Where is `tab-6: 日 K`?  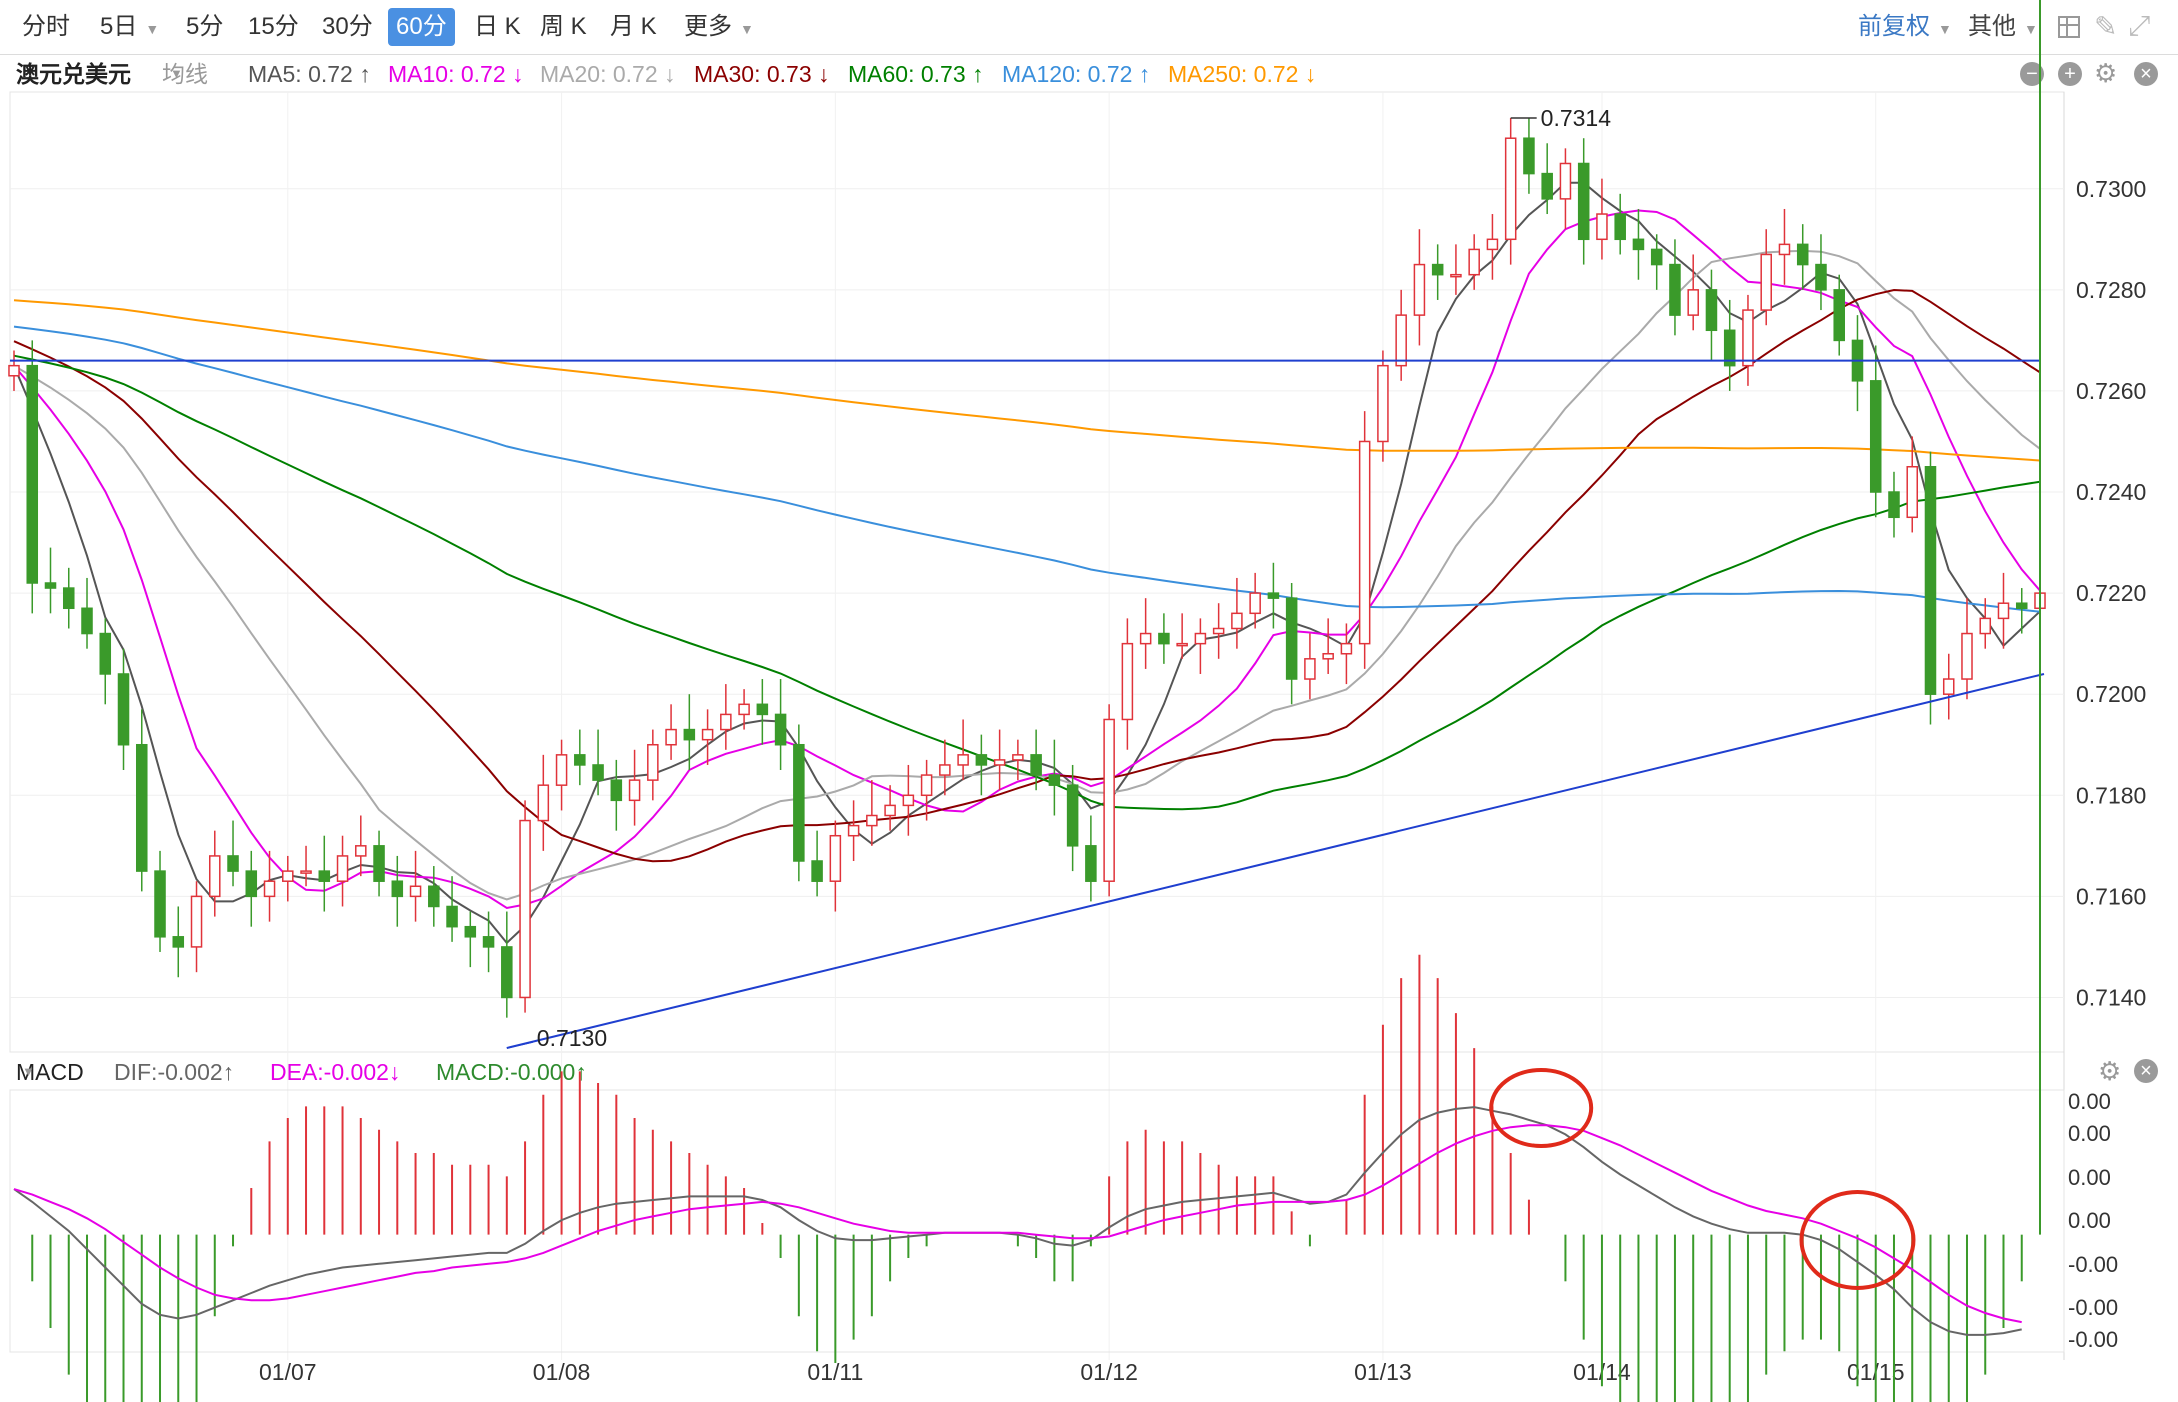
tab-6: 日 K is located at coordinates (497, 27).